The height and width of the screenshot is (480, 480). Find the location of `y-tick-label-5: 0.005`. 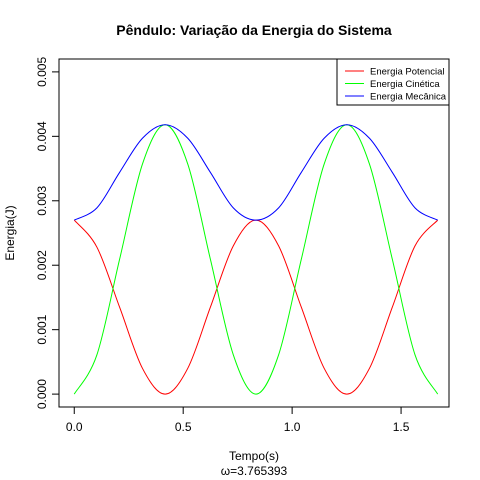

y-tick-label-5: 0.005 is located at coordinates (42, 72).